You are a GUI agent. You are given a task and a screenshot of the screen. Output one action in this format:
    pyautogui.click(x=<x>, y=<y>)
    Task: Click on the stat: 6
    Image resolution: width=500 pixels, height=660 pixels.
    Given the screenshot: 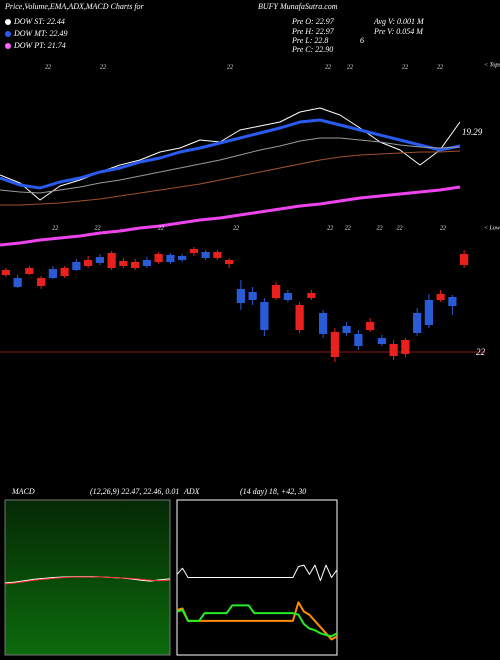 What is the action you would take?
    pyautogui.click(x=362, y=40)
    